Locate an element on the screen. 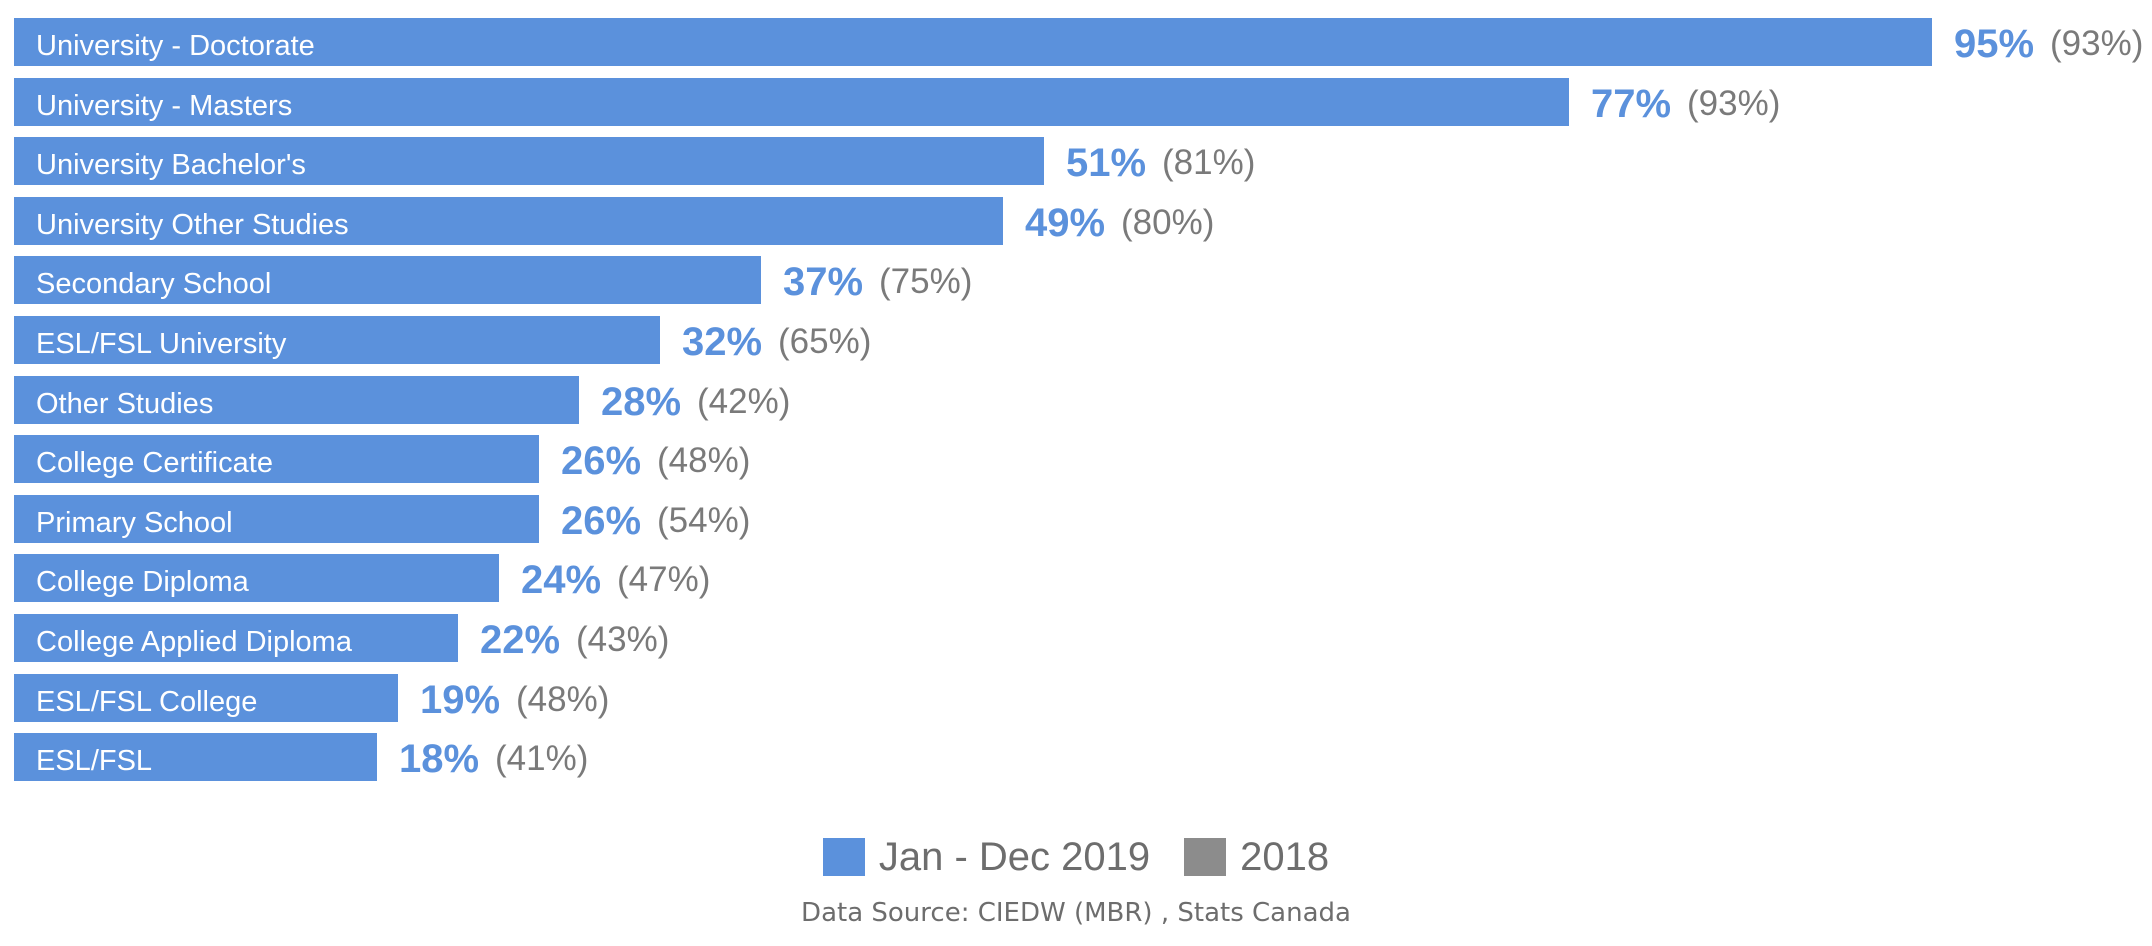  value-label-2019: 22% is located at coordinates (520, 640).